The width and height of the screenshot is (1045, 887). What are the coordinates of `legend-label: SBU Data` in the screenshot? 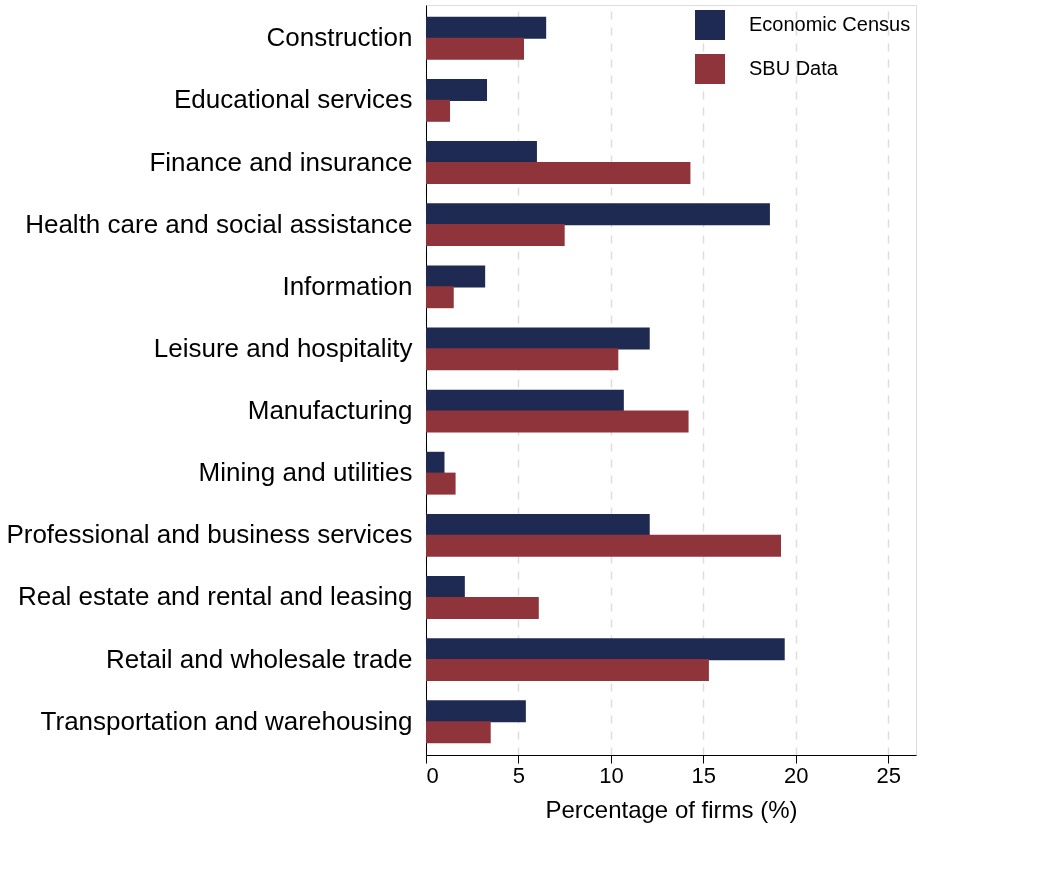 It's located at (794, 68).